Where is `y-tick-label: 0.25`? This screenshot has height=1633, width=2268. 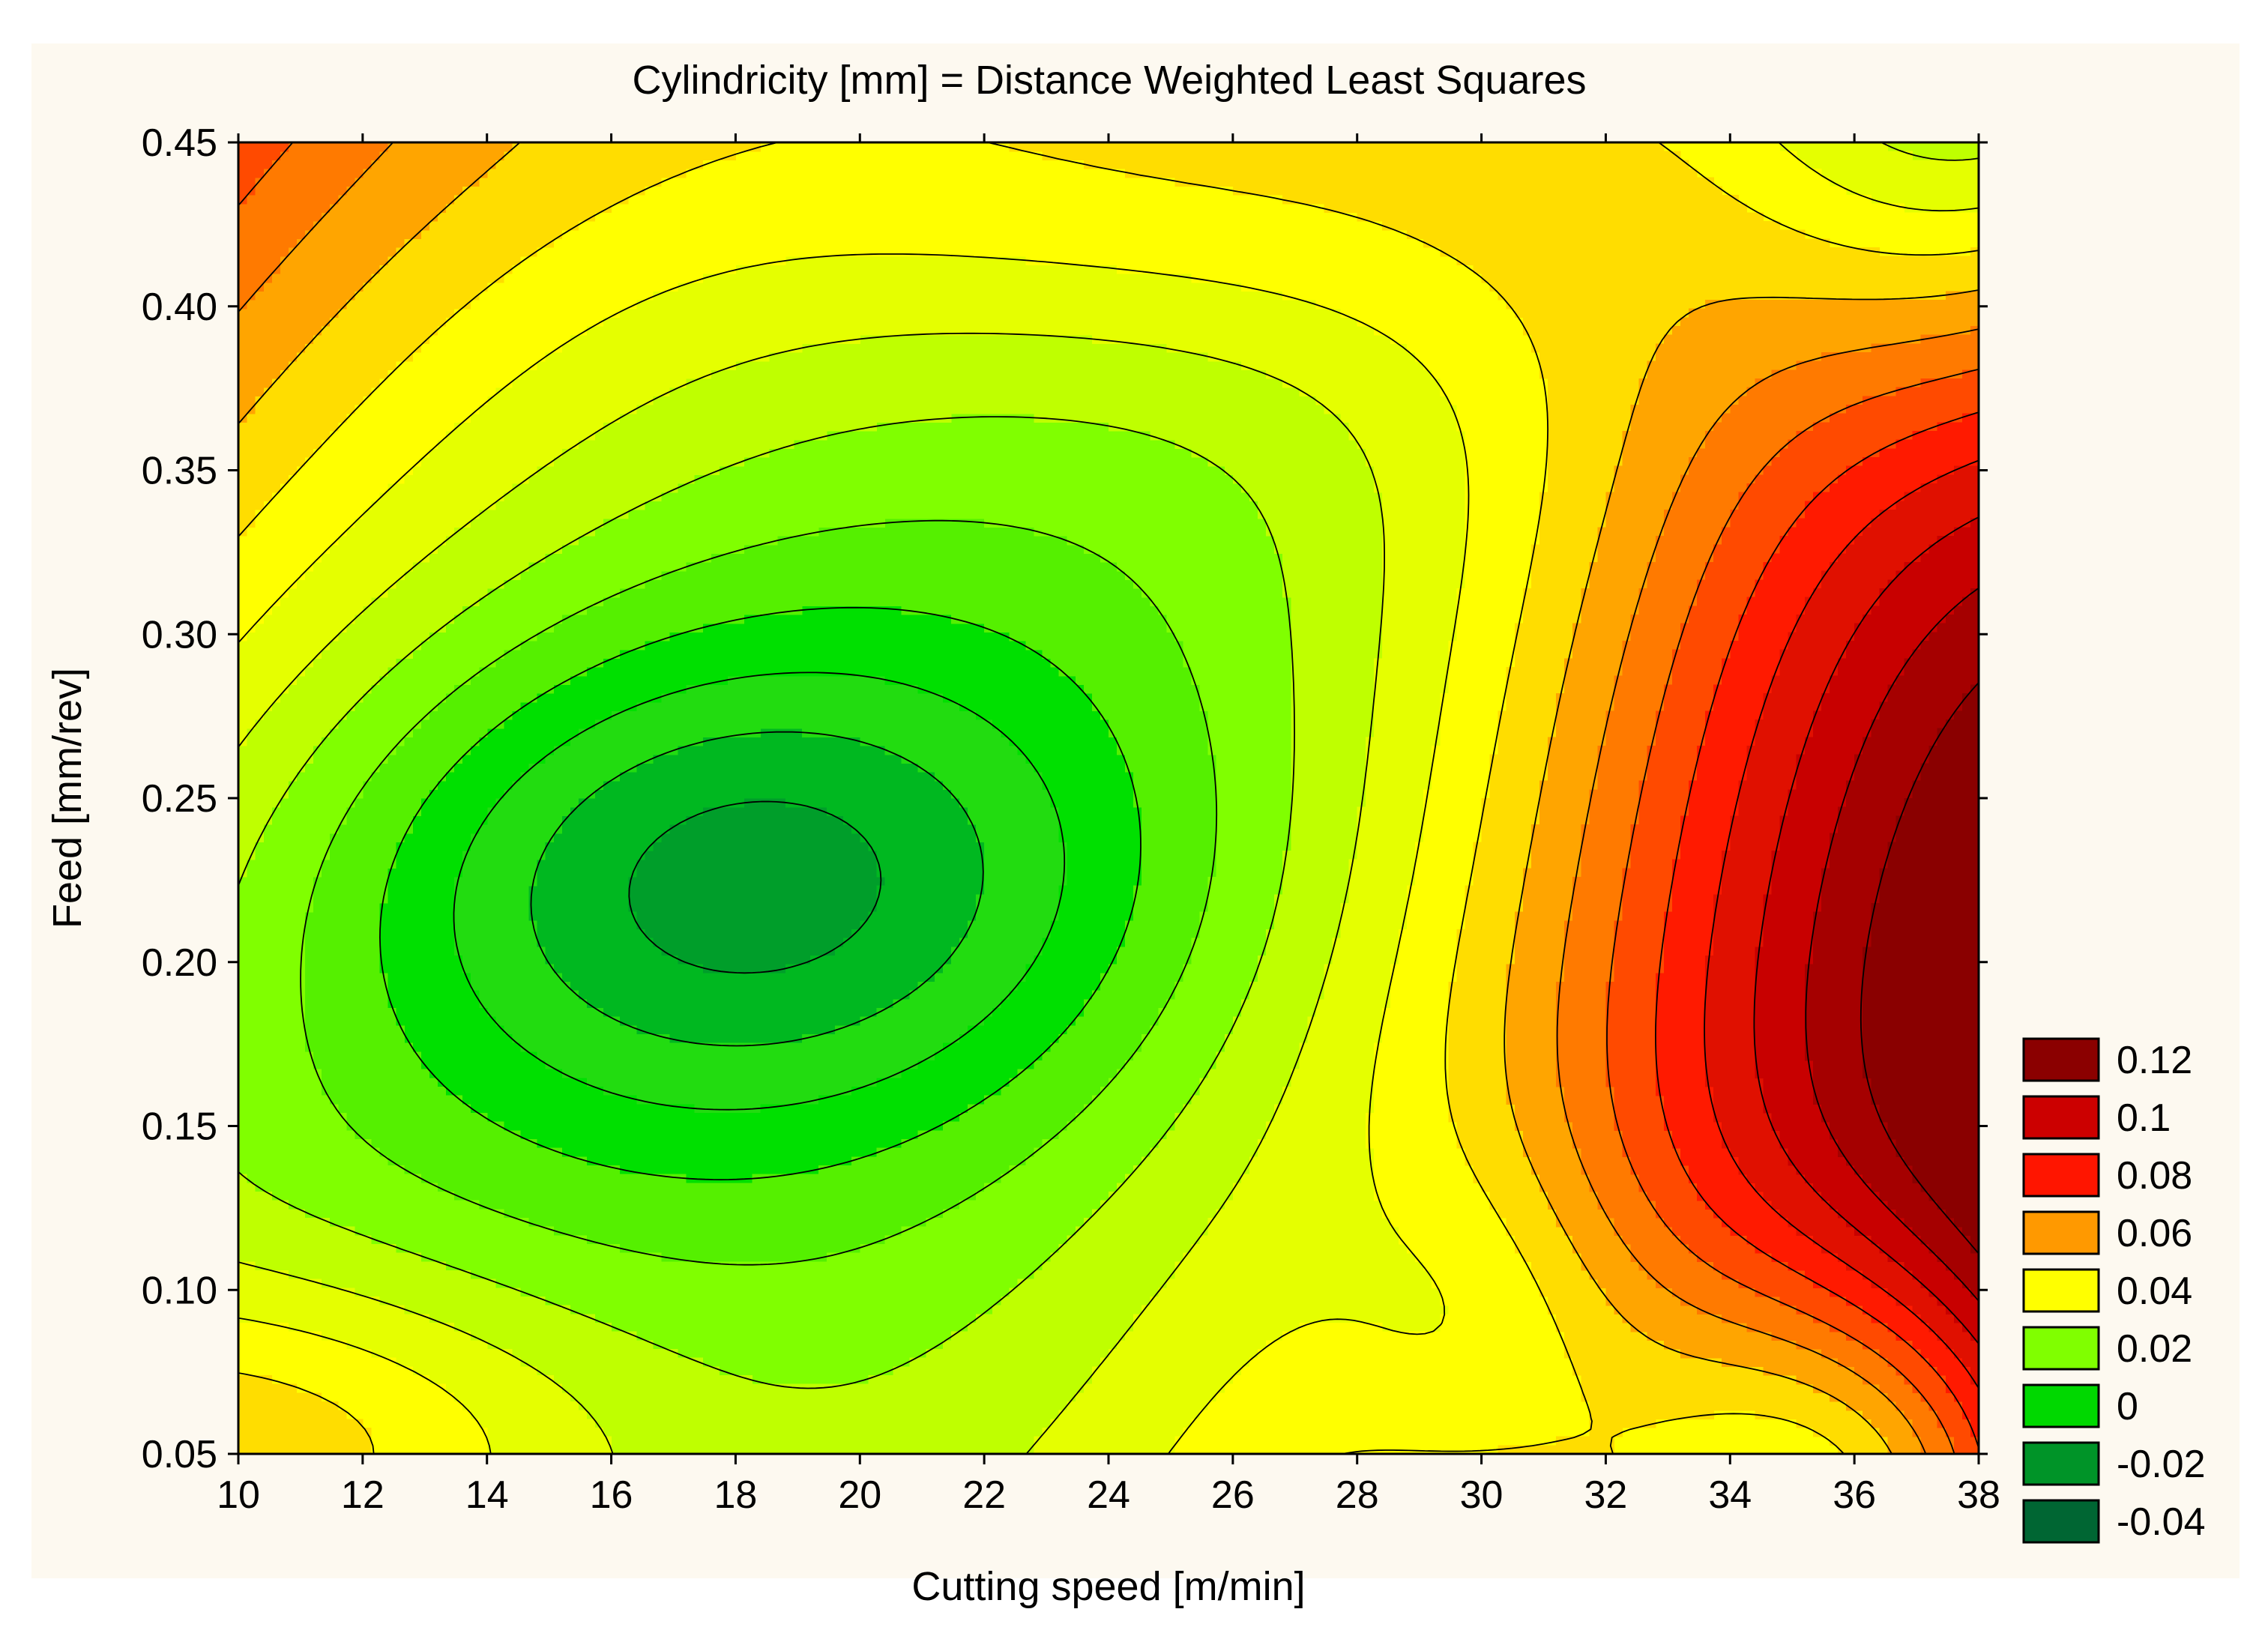
y-tick-label: 0.25 is located at coordinates (179, 799).